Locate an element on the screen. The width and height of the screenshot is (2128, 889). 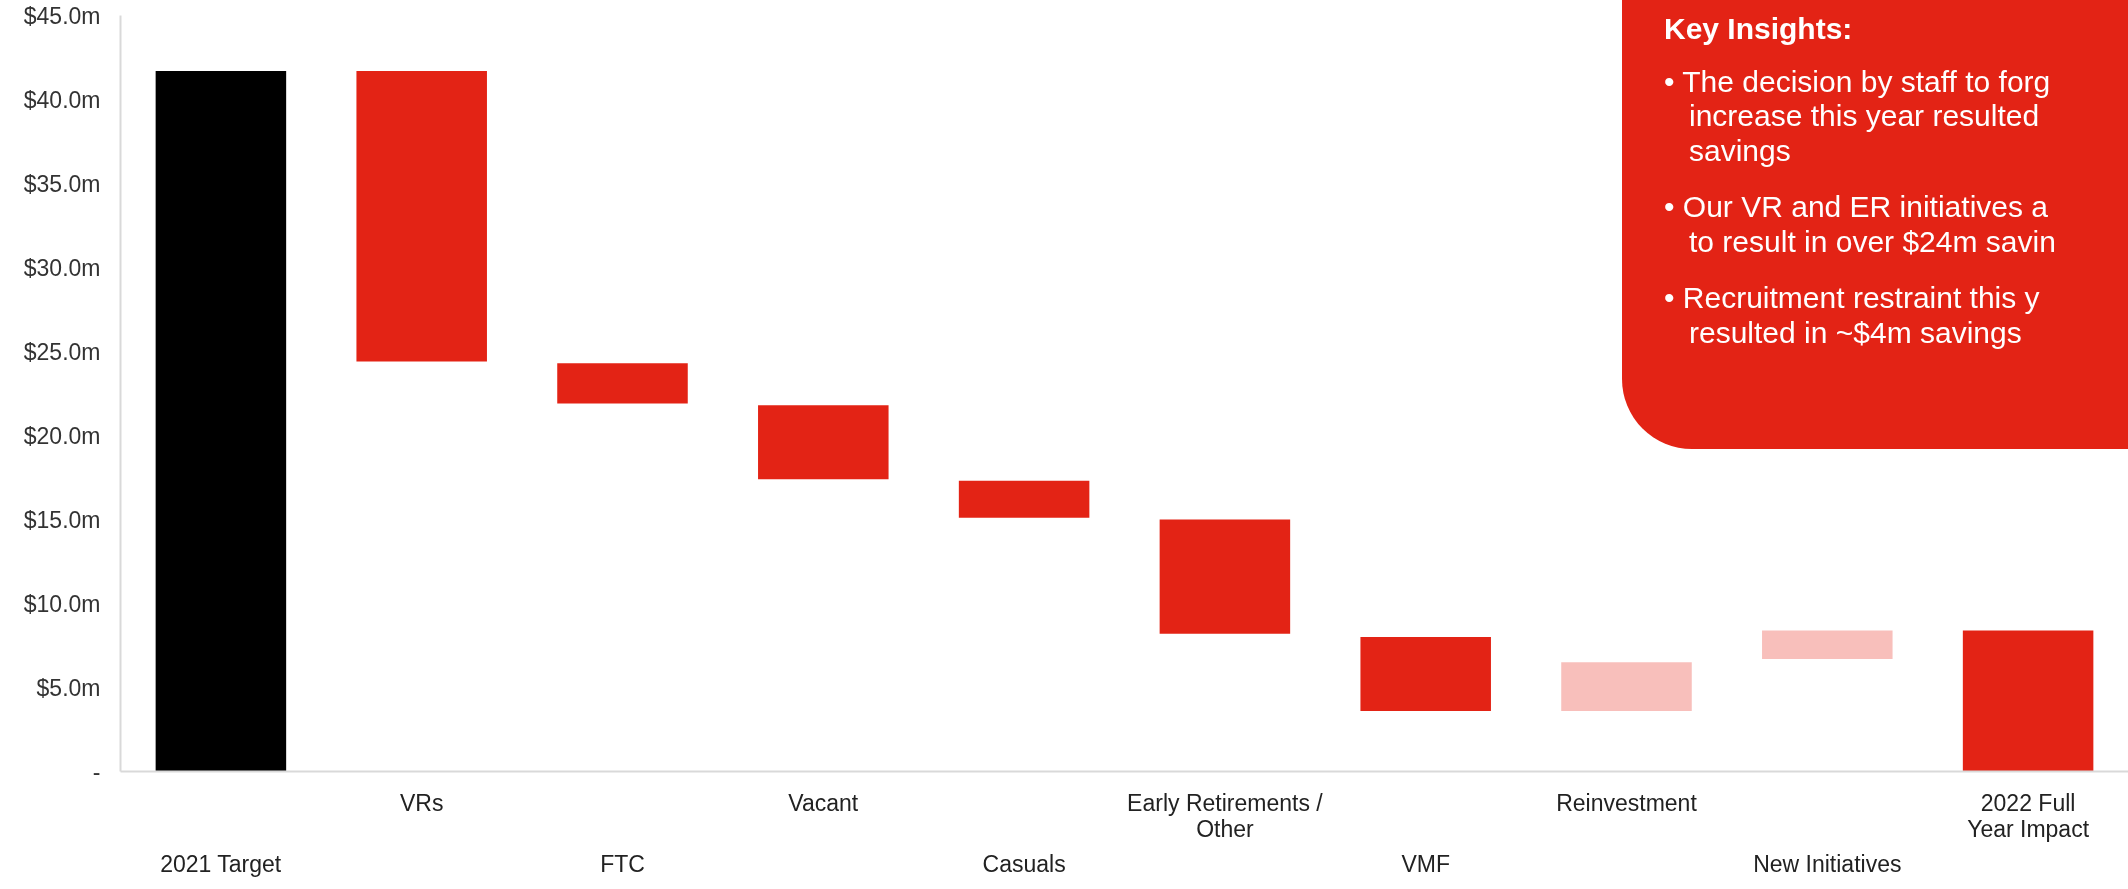
x-tick-label: Reinvestment is located at coordinates (1627, 802).